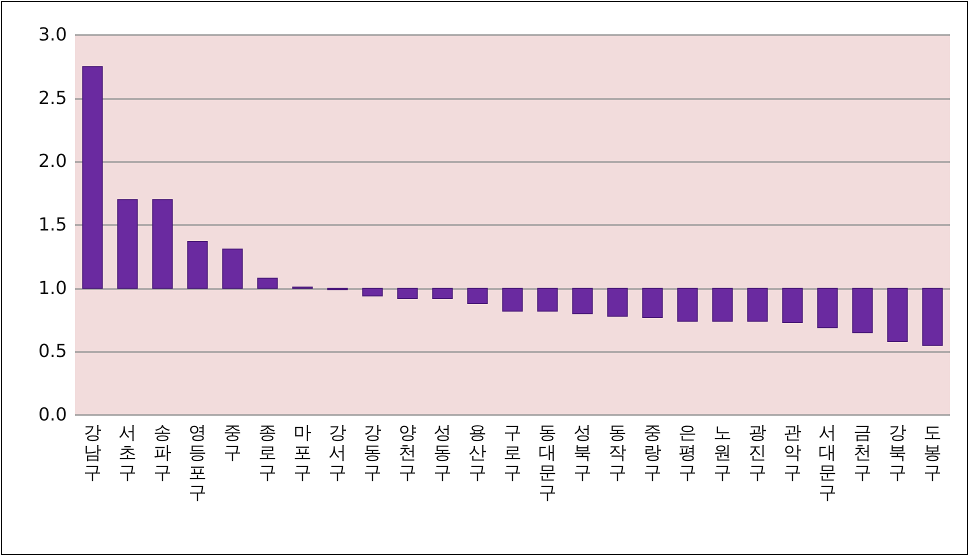 The image size is (969, 556). I want to click on x-tick-label: 서대문구, so click(827, 463).